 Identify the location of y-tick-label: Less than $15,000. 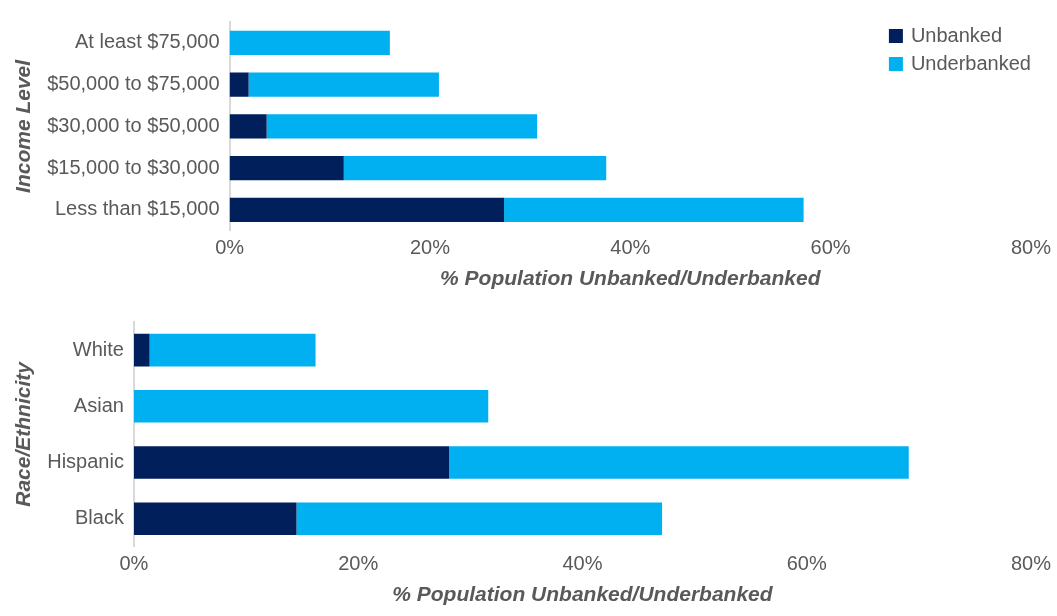
(137, 208).